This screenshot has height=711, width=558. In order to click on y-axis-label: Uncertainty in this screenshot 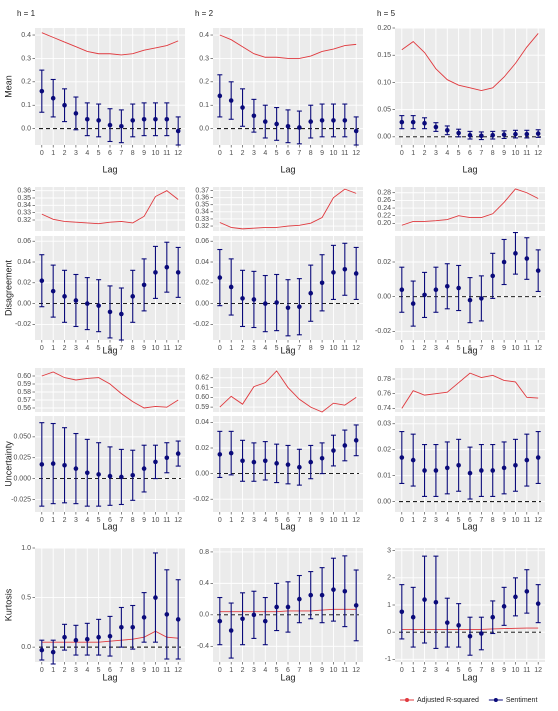, I will do `click(8, 464)`.